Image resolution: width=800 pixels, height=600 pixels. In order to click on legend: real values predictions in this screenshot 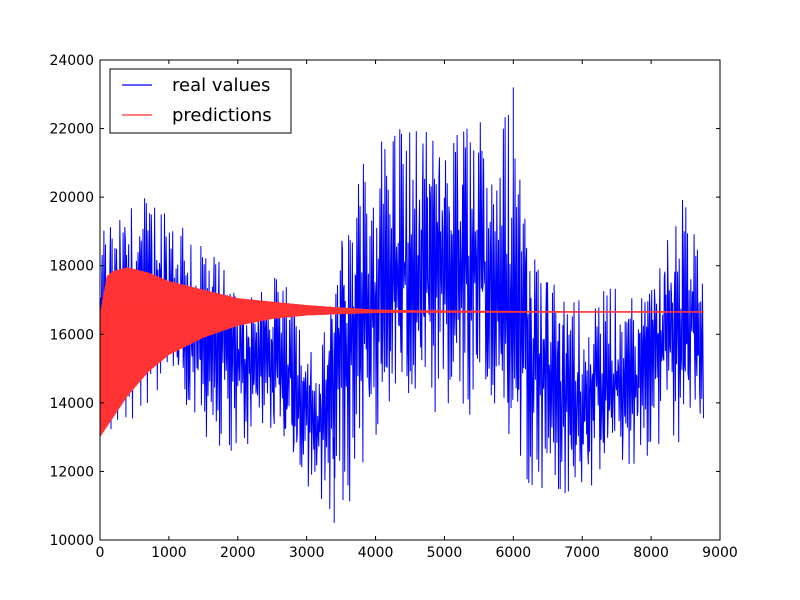, I will do `click(200, 101)`.